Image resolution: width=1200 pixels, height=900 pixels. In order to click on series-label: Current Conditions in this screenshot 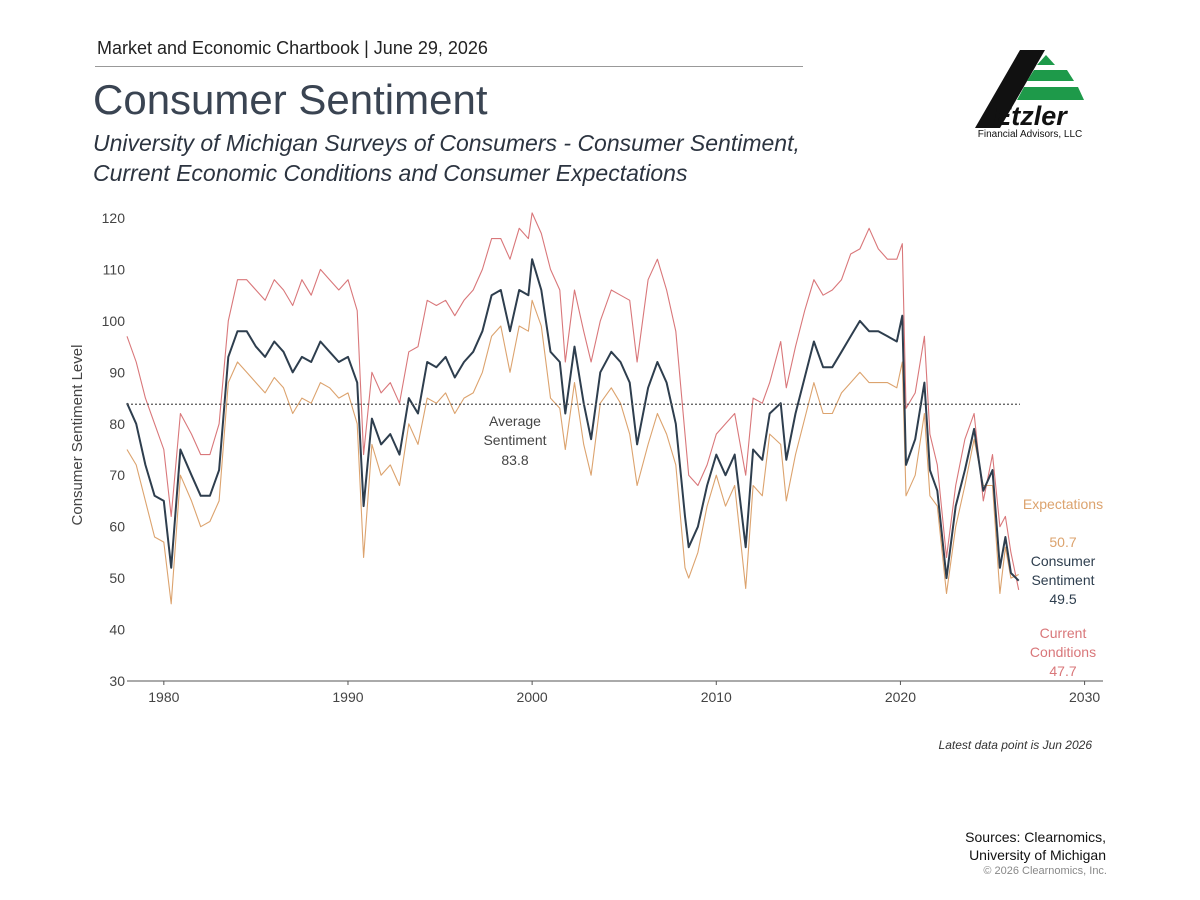, I will do `click(1063, 642)`.